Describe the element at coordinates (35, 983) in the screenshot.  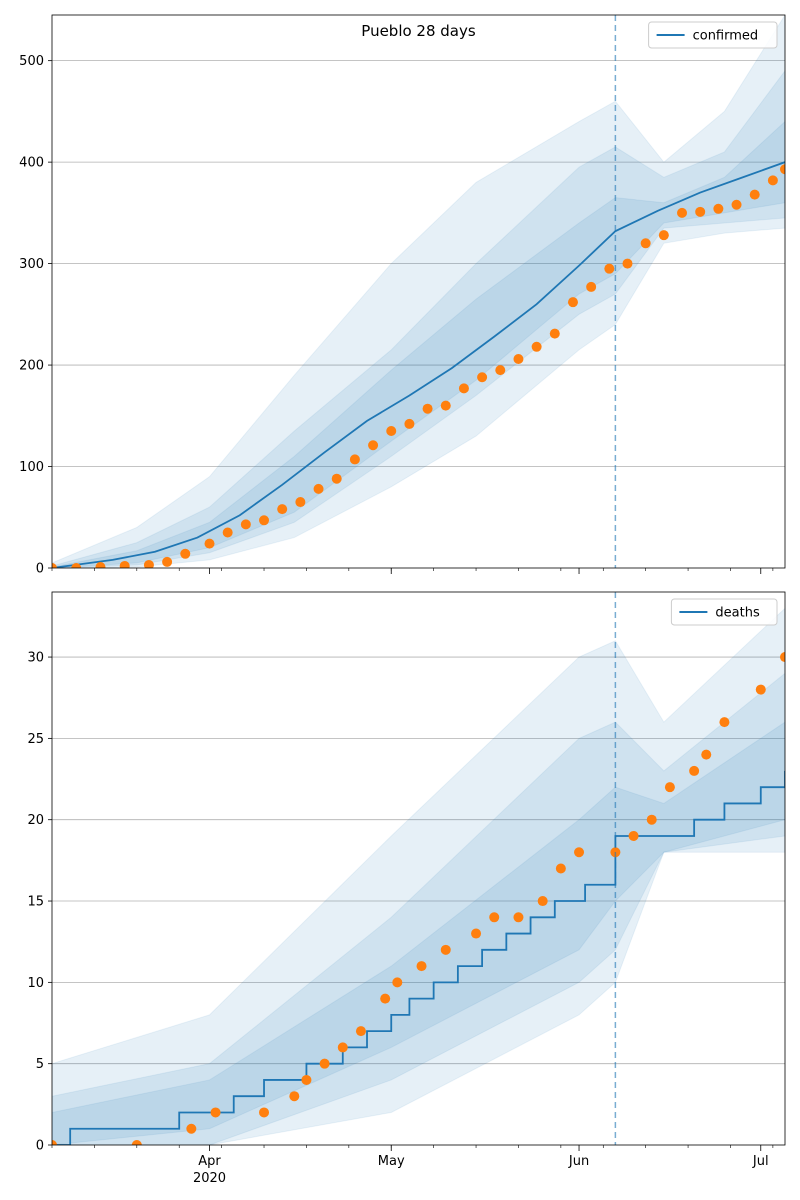
I see `y-tick-label: 10` at that location.